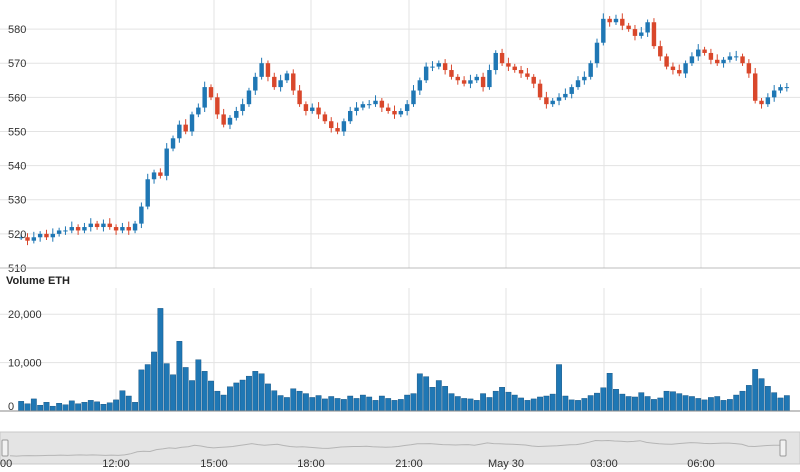  Describe the element at coordinates (17, 132) in the screenshot. I see `price-y-tick-label: 550` at that location.